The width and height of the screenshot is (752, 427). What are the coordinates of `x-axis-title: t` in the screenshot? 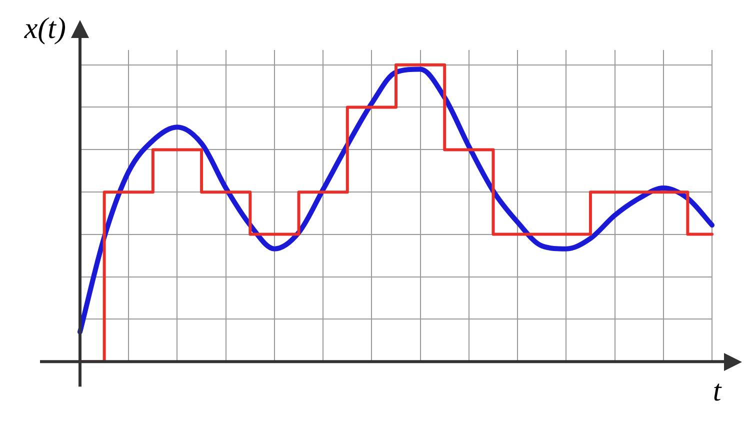 It's located at (717, 391).